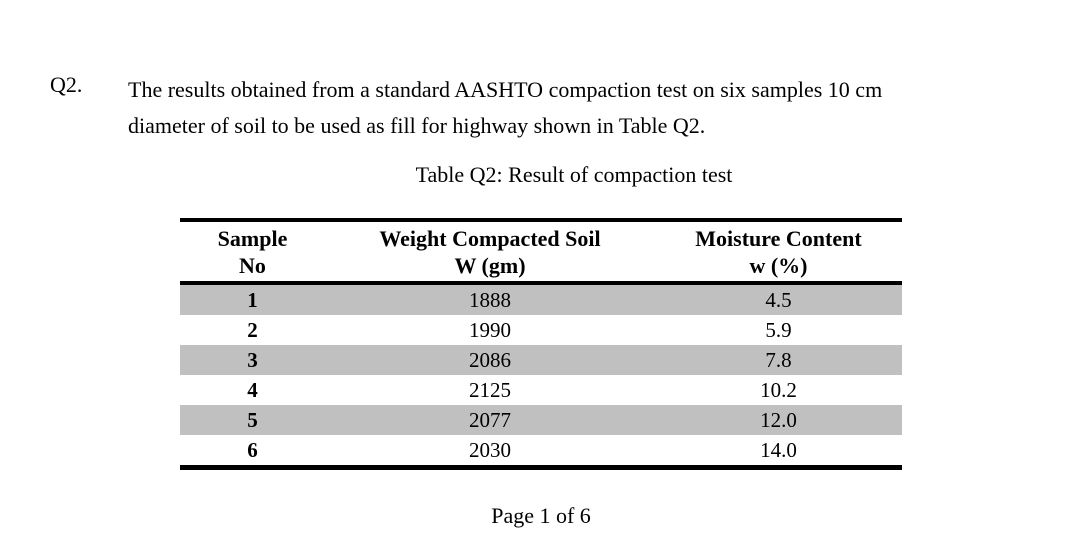  What do you see at coordinates (252, 420) in the screenshot?
I see `cell-sample: 5` at bounding box center [252, 420].